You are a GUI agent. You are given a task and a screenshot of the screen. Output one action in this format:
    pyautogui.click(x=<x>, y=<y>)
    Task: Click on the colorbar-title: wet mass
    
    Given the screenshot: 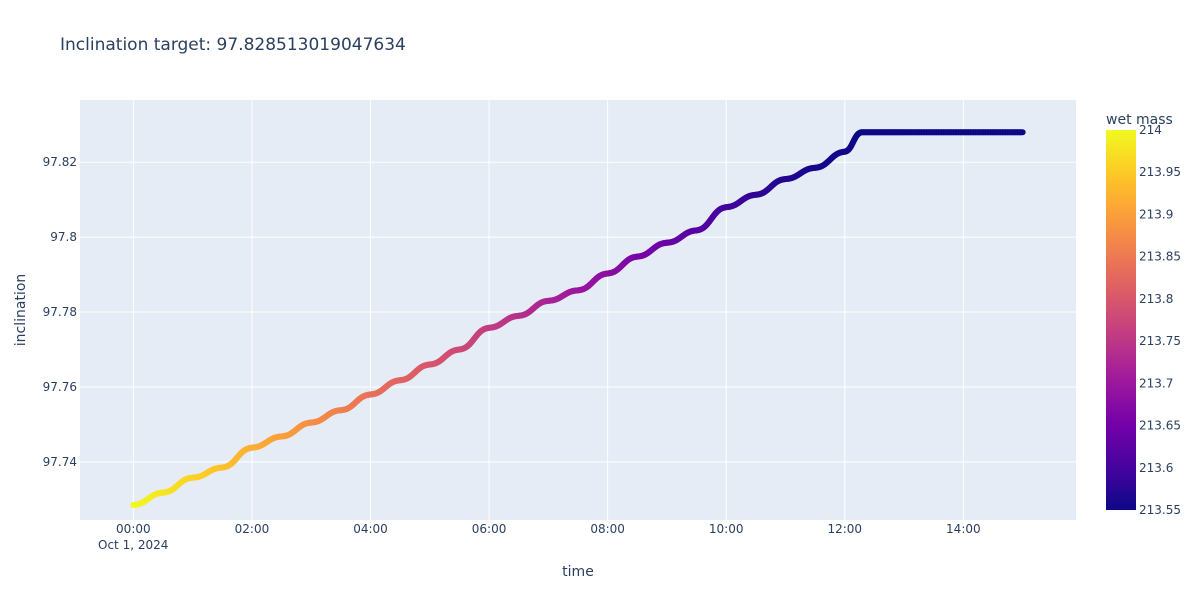 What is the action you would take?
    pyautogui.click(x=1139, y=120)
    